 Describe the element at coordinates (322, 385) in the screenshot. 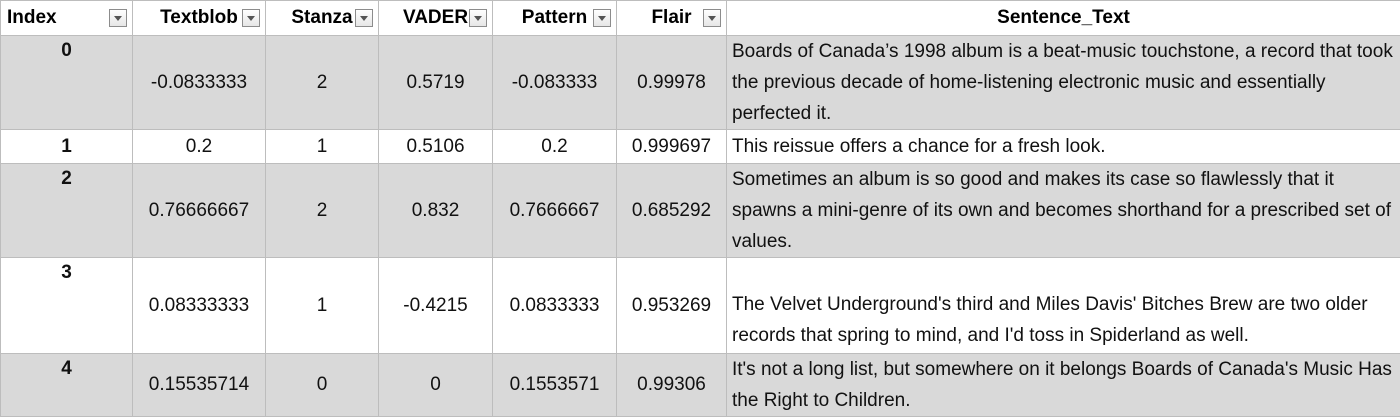

I see `cell-stanza: 0` at that location.